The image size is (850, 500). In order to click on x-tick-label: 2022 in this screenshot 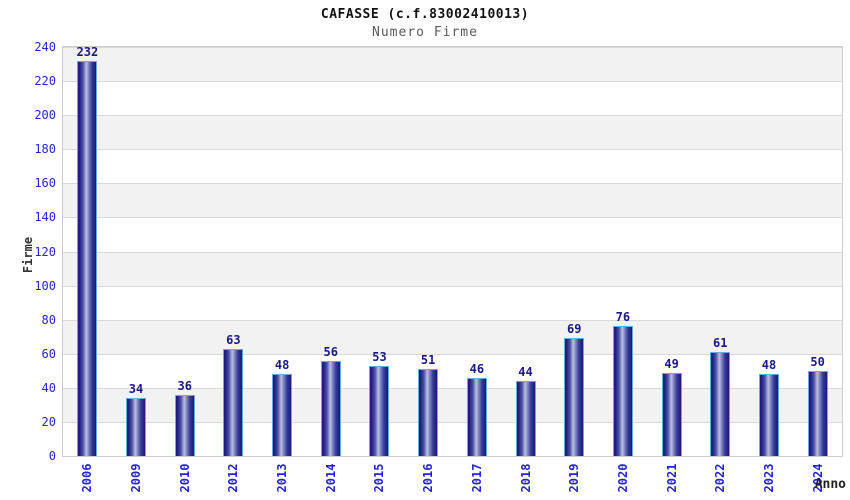, I will do `click(720, 478)`.